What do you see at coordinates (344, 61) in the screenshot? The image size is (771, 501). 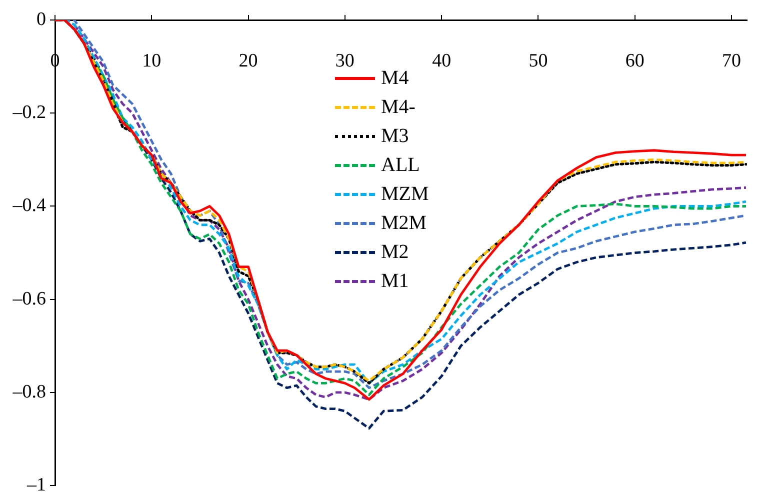 I see `x-tick-label: 30` at bounding box center [344, 61].